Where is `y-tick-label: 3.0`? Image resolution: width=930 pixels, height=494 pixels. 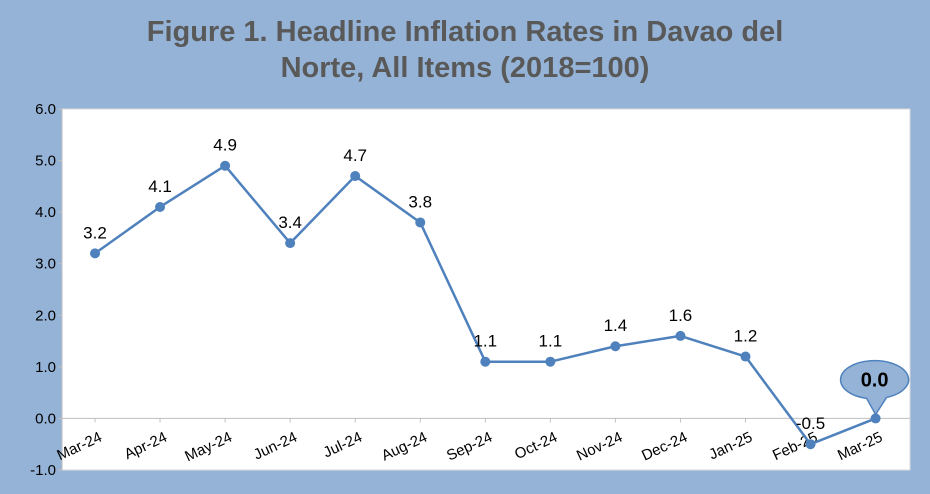
y-tick-label: 3.0 is located at coordinates (45, 264).